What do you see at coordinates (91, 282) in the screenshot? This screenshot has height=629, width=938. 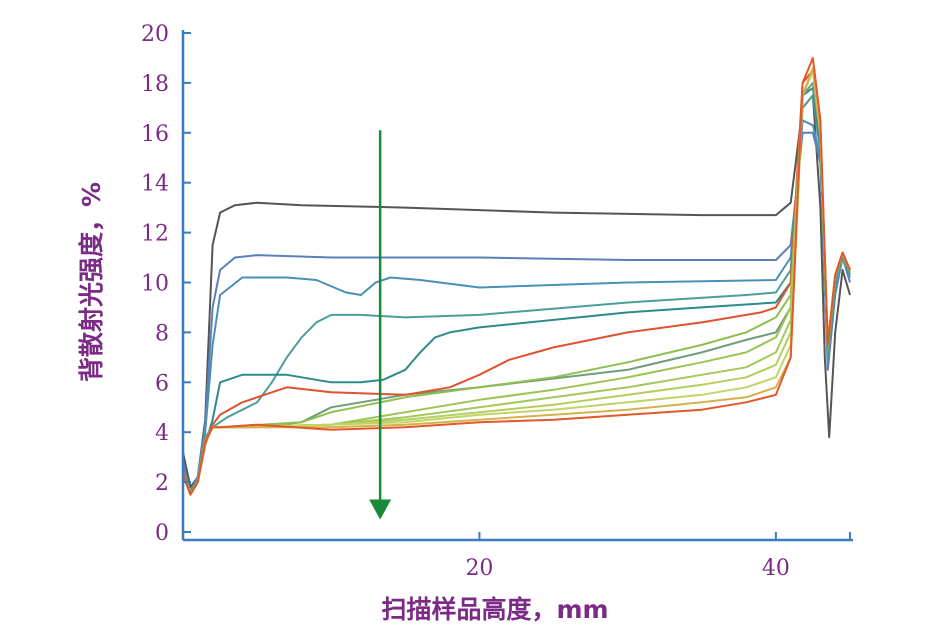 I see `y-axis-title: 背散射光强度，%` at bounding box center [91, 282].